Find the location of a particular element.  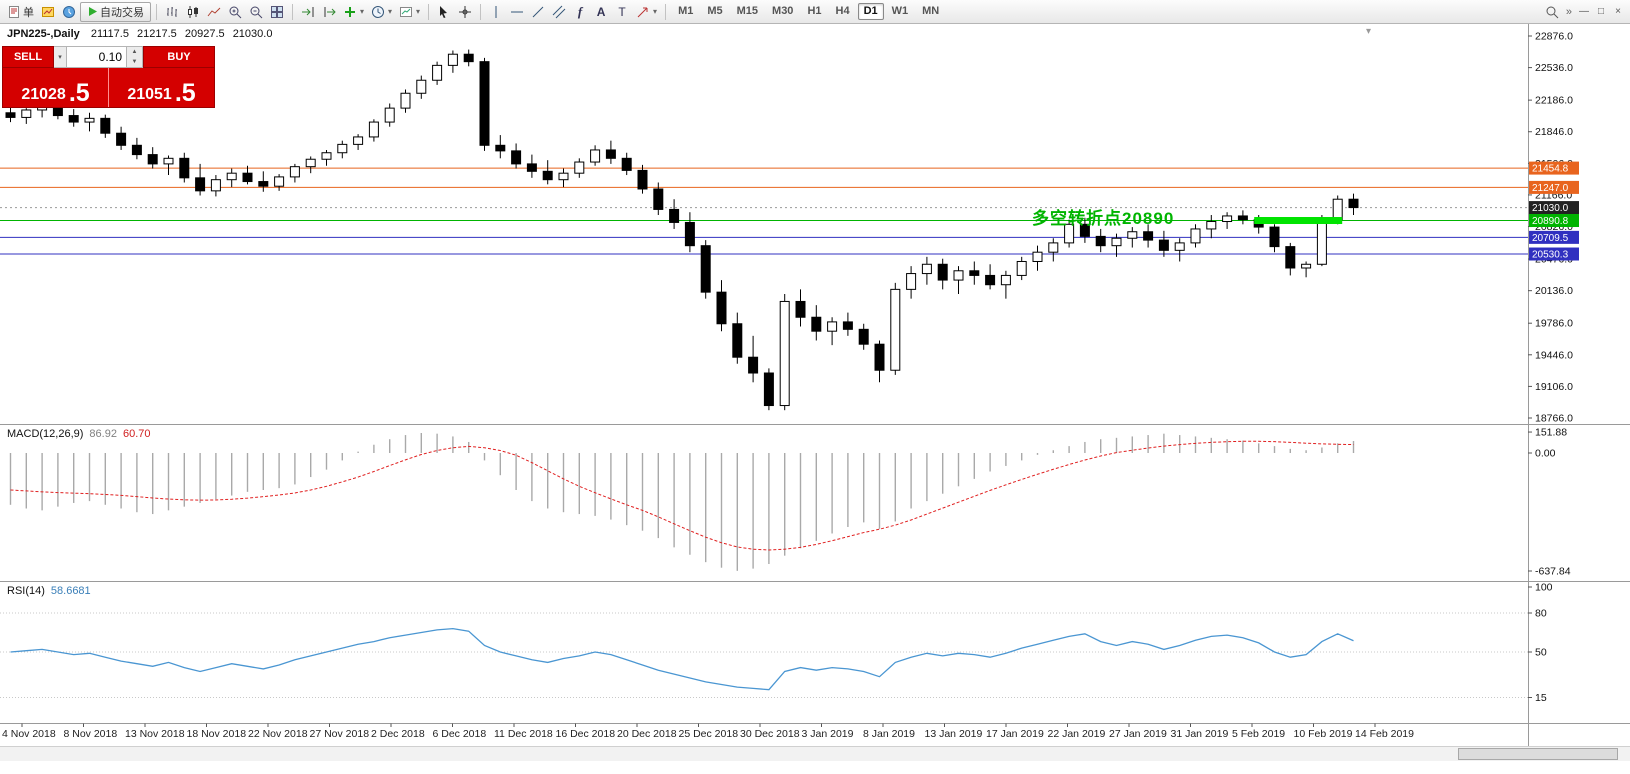

zoom-in-button is located at coordinates (235, 12).